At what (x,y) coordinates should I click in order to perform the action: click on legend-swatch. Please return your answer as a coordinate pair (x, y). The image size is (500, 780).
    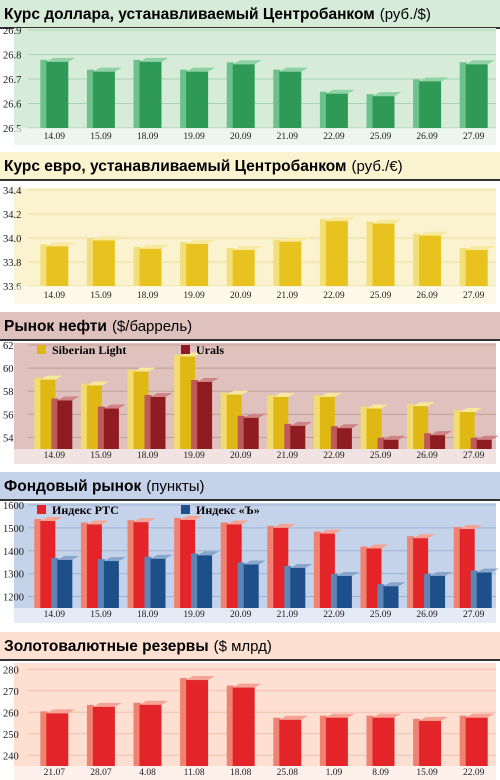
    Looking at the image, I should click on (185, 349).